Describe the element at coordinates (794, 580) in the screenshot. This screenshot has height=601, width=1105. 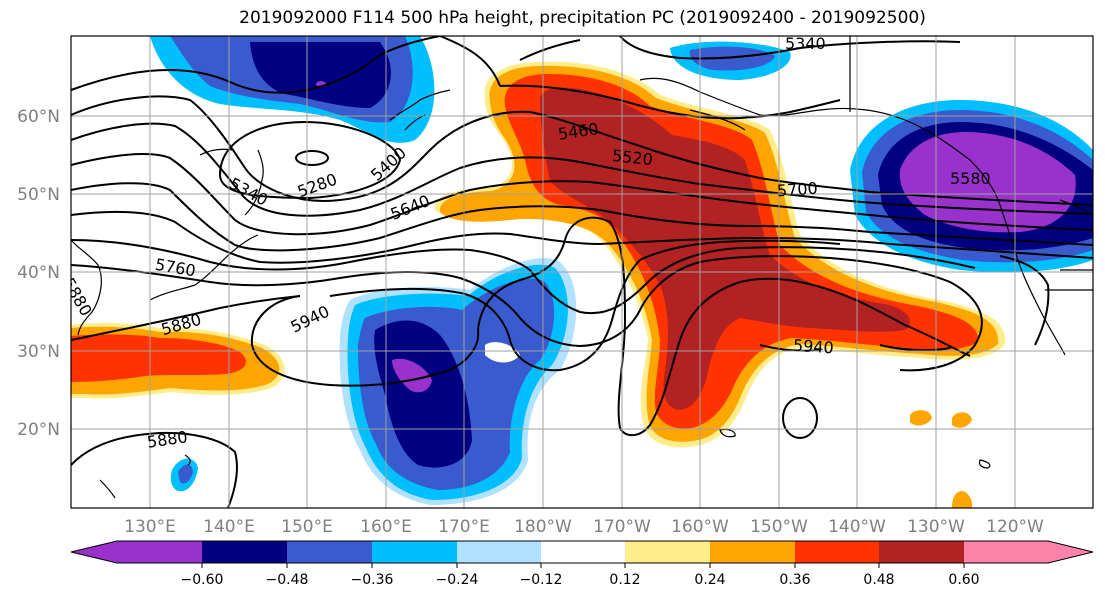
I see `colorbar-tick-label: 0.36` at that location.